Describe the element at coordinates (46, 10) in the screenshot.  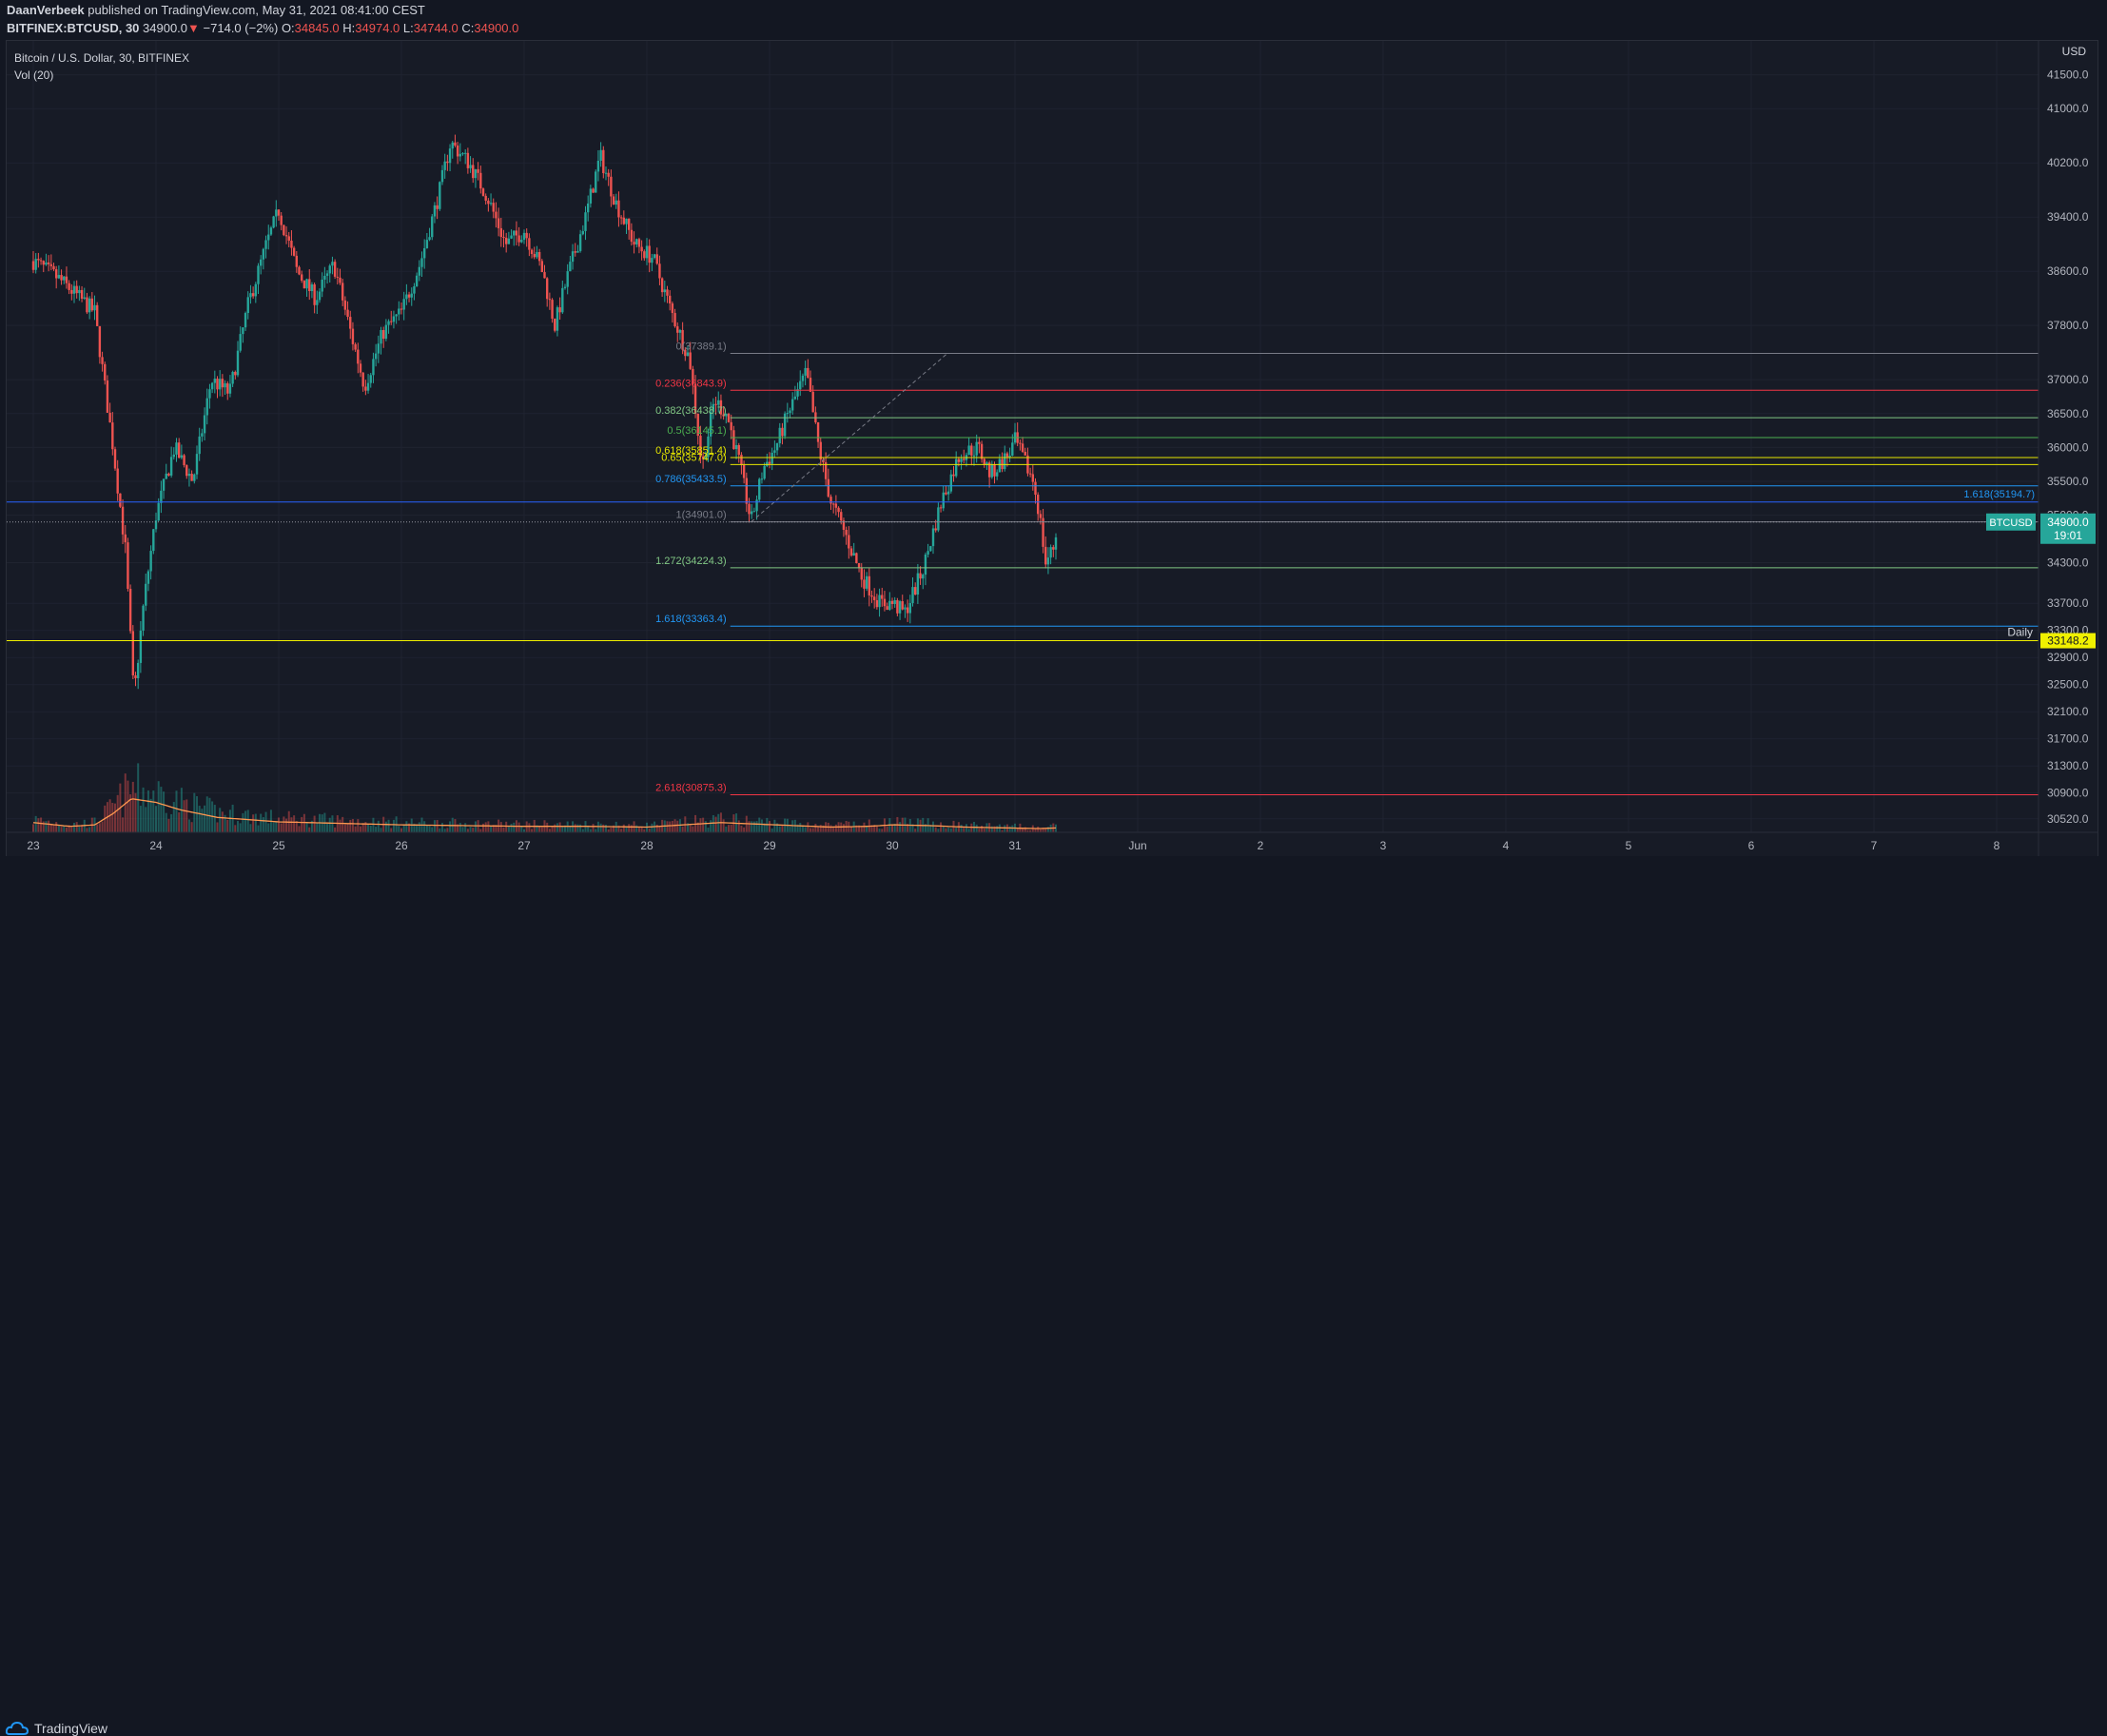
I see `author-name: DaanVerbeek` at that location.